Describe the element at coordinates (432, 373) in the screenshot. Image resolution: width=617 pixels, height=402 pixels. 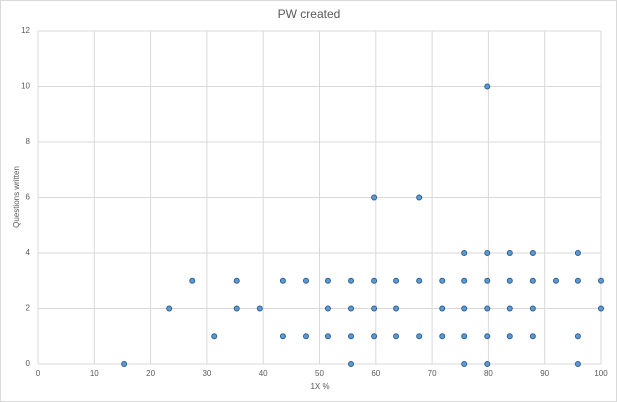
I see `x-tick-label: 70` at that location.